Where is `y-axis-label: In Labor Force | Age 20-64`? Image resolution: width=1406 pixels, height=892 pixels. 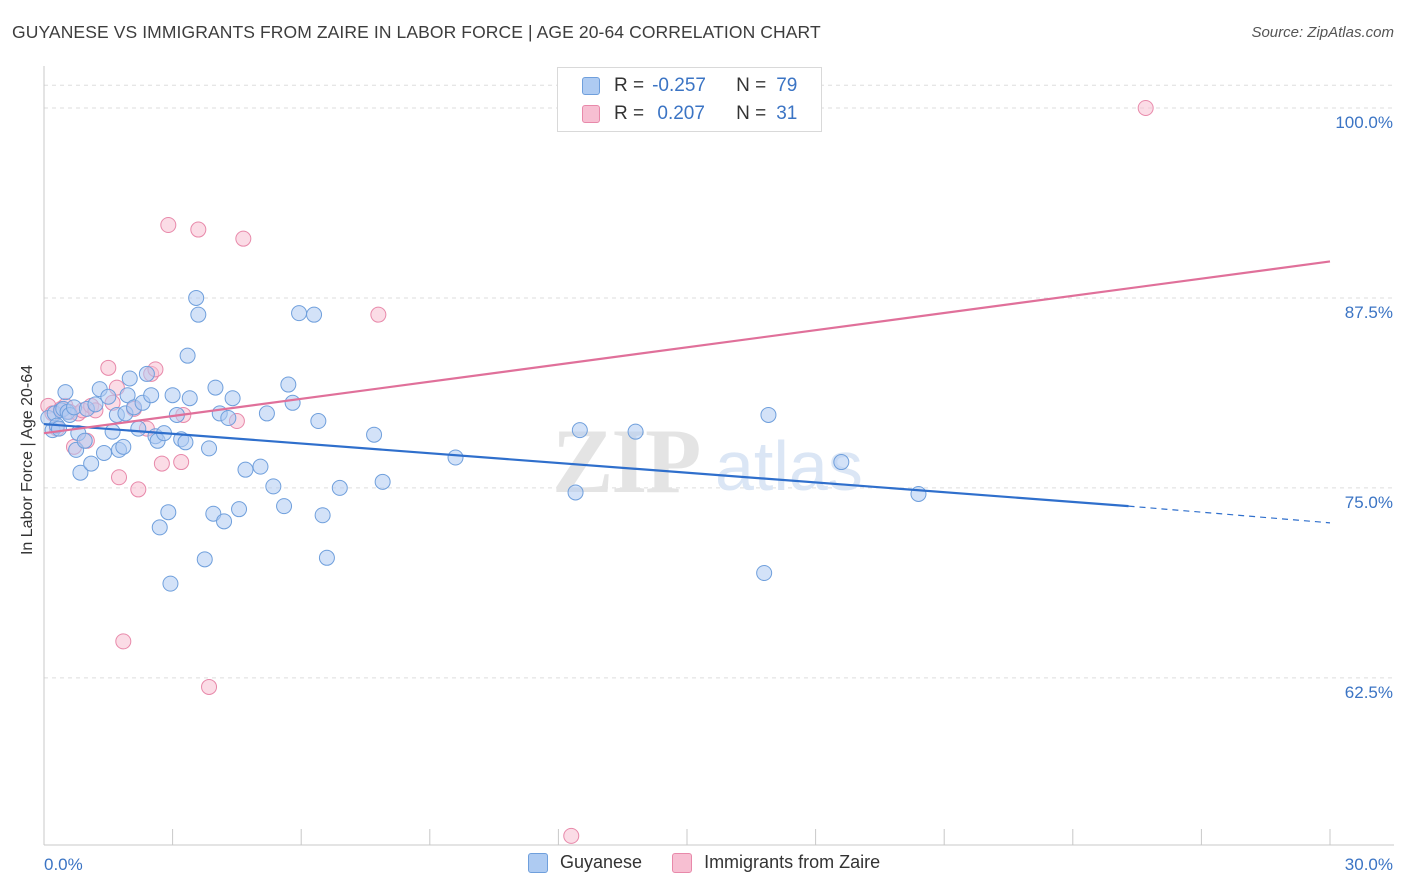 y-axis-label: In Labor Force | Age 20-64 is located at coordinates (27, 460).